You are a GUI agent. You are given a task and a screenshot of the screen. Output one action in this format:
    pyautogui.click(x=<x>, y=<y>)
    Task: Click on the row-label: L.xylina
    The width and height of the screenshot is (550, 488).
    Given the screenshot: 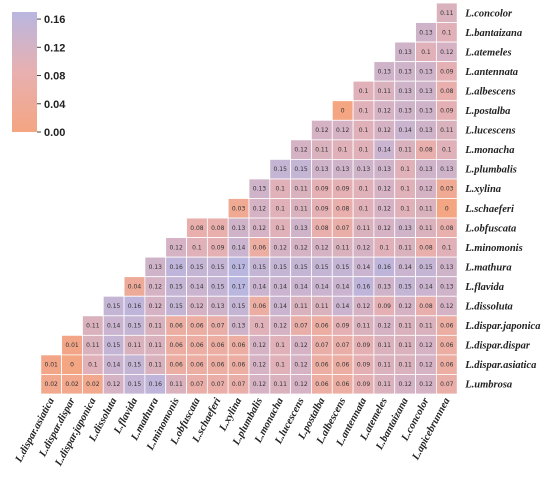 What is the action you would take?
    pyautogui.click(x=482, y=189)
    